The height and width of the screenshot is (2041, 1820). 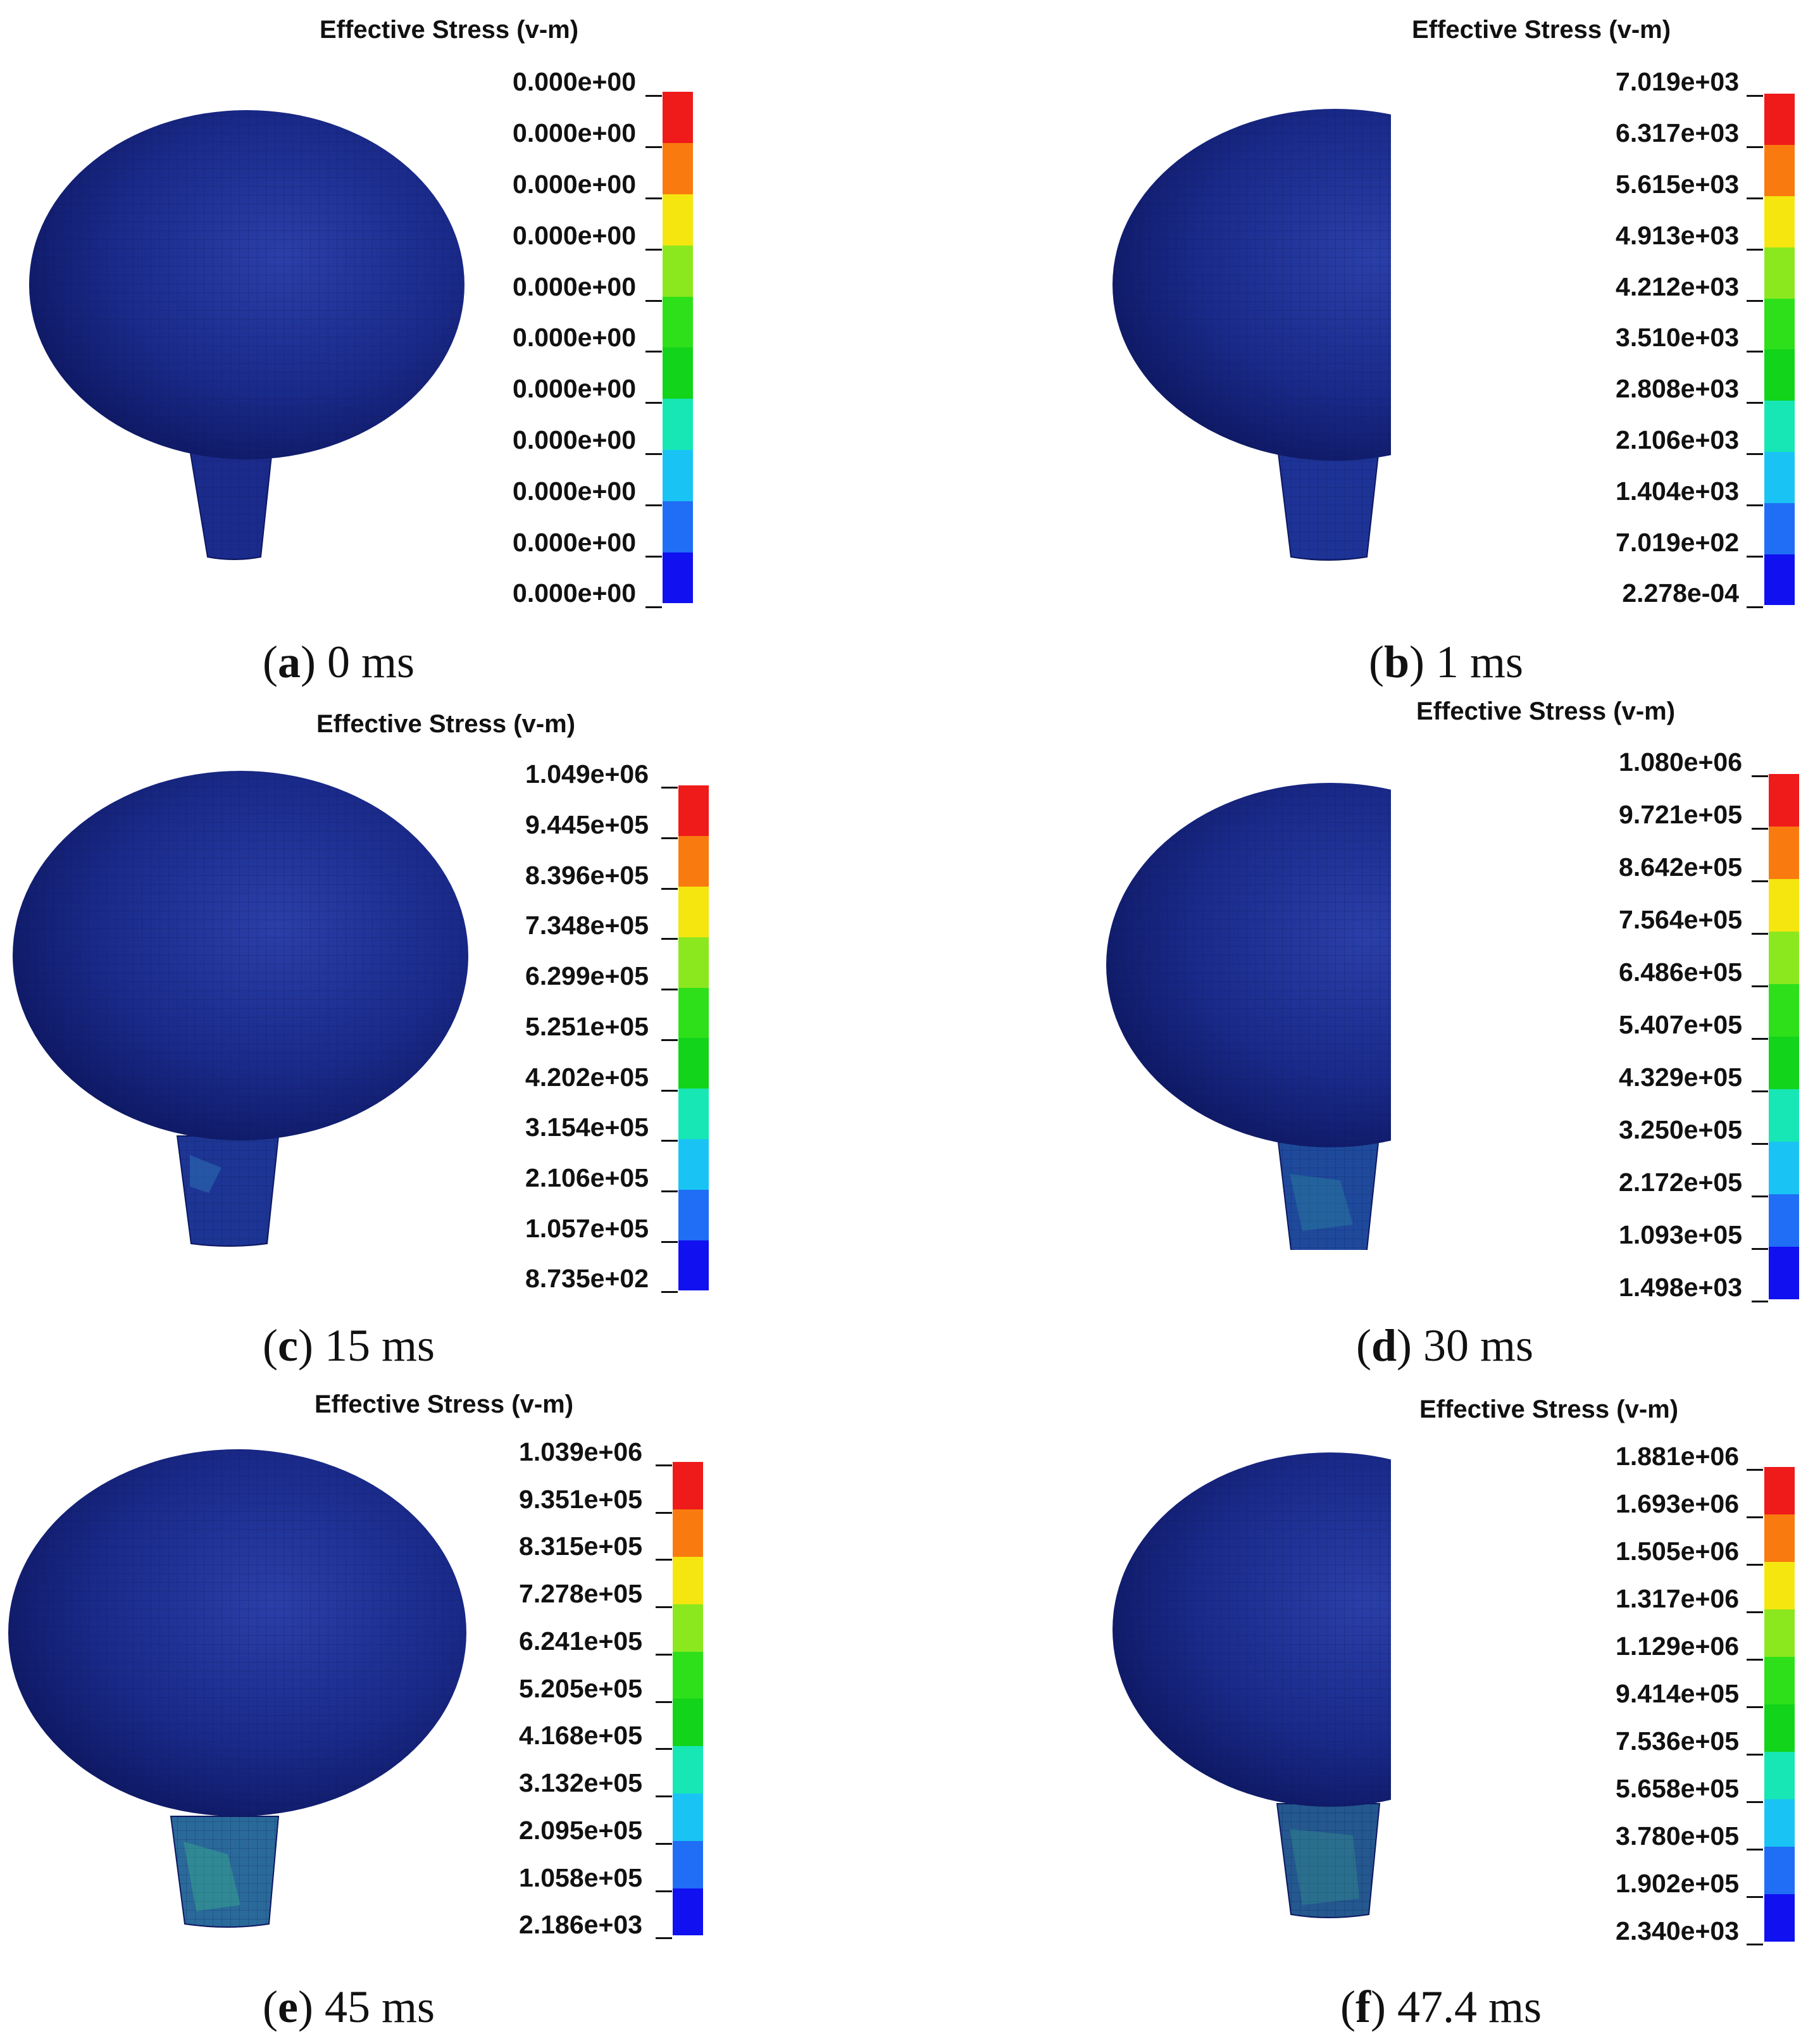 I want to click on tick-label: 2.106e+03, so click(x=1677, y=440).